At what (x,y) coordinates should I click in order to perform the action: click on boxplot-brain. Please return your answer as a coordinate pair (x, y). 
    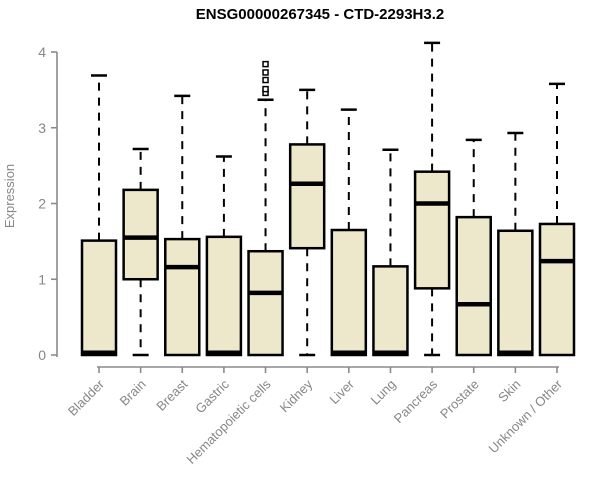
    Looking at the image, I should click on (140, 252).